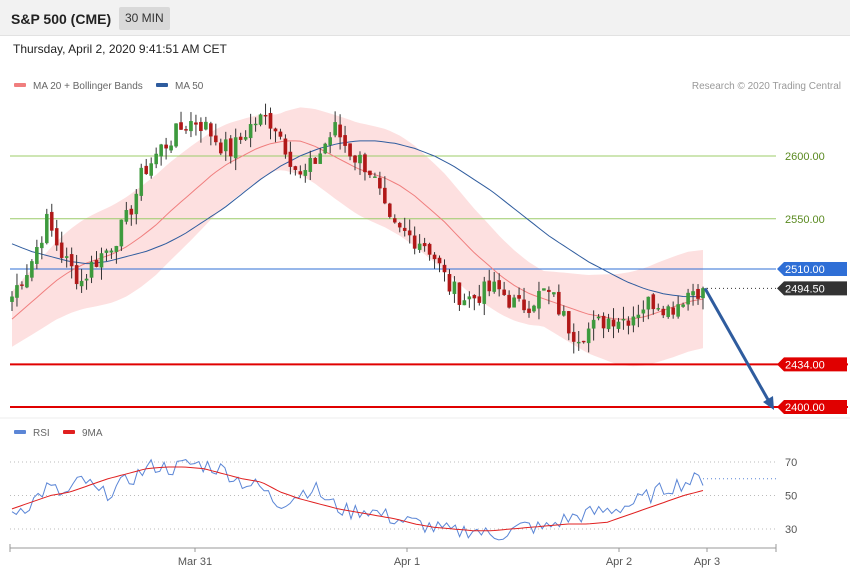  I want to click on rsi-tick-label: 70, so click(791, 463).